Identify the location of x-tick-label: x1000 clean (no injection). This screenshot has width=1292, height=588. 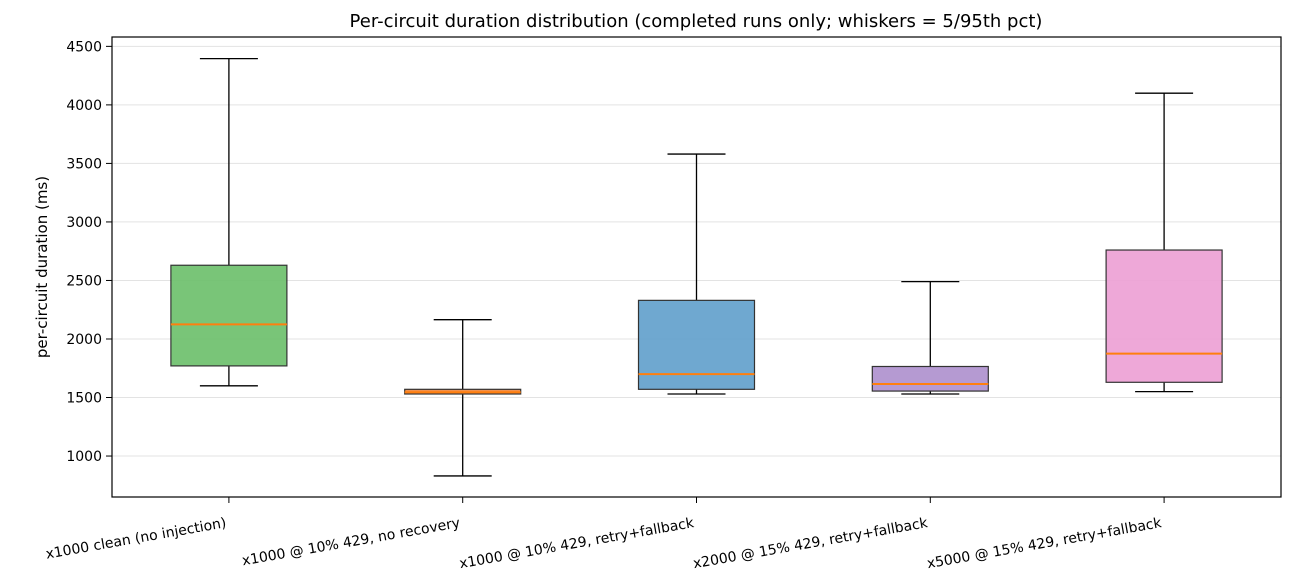
(136, 539).